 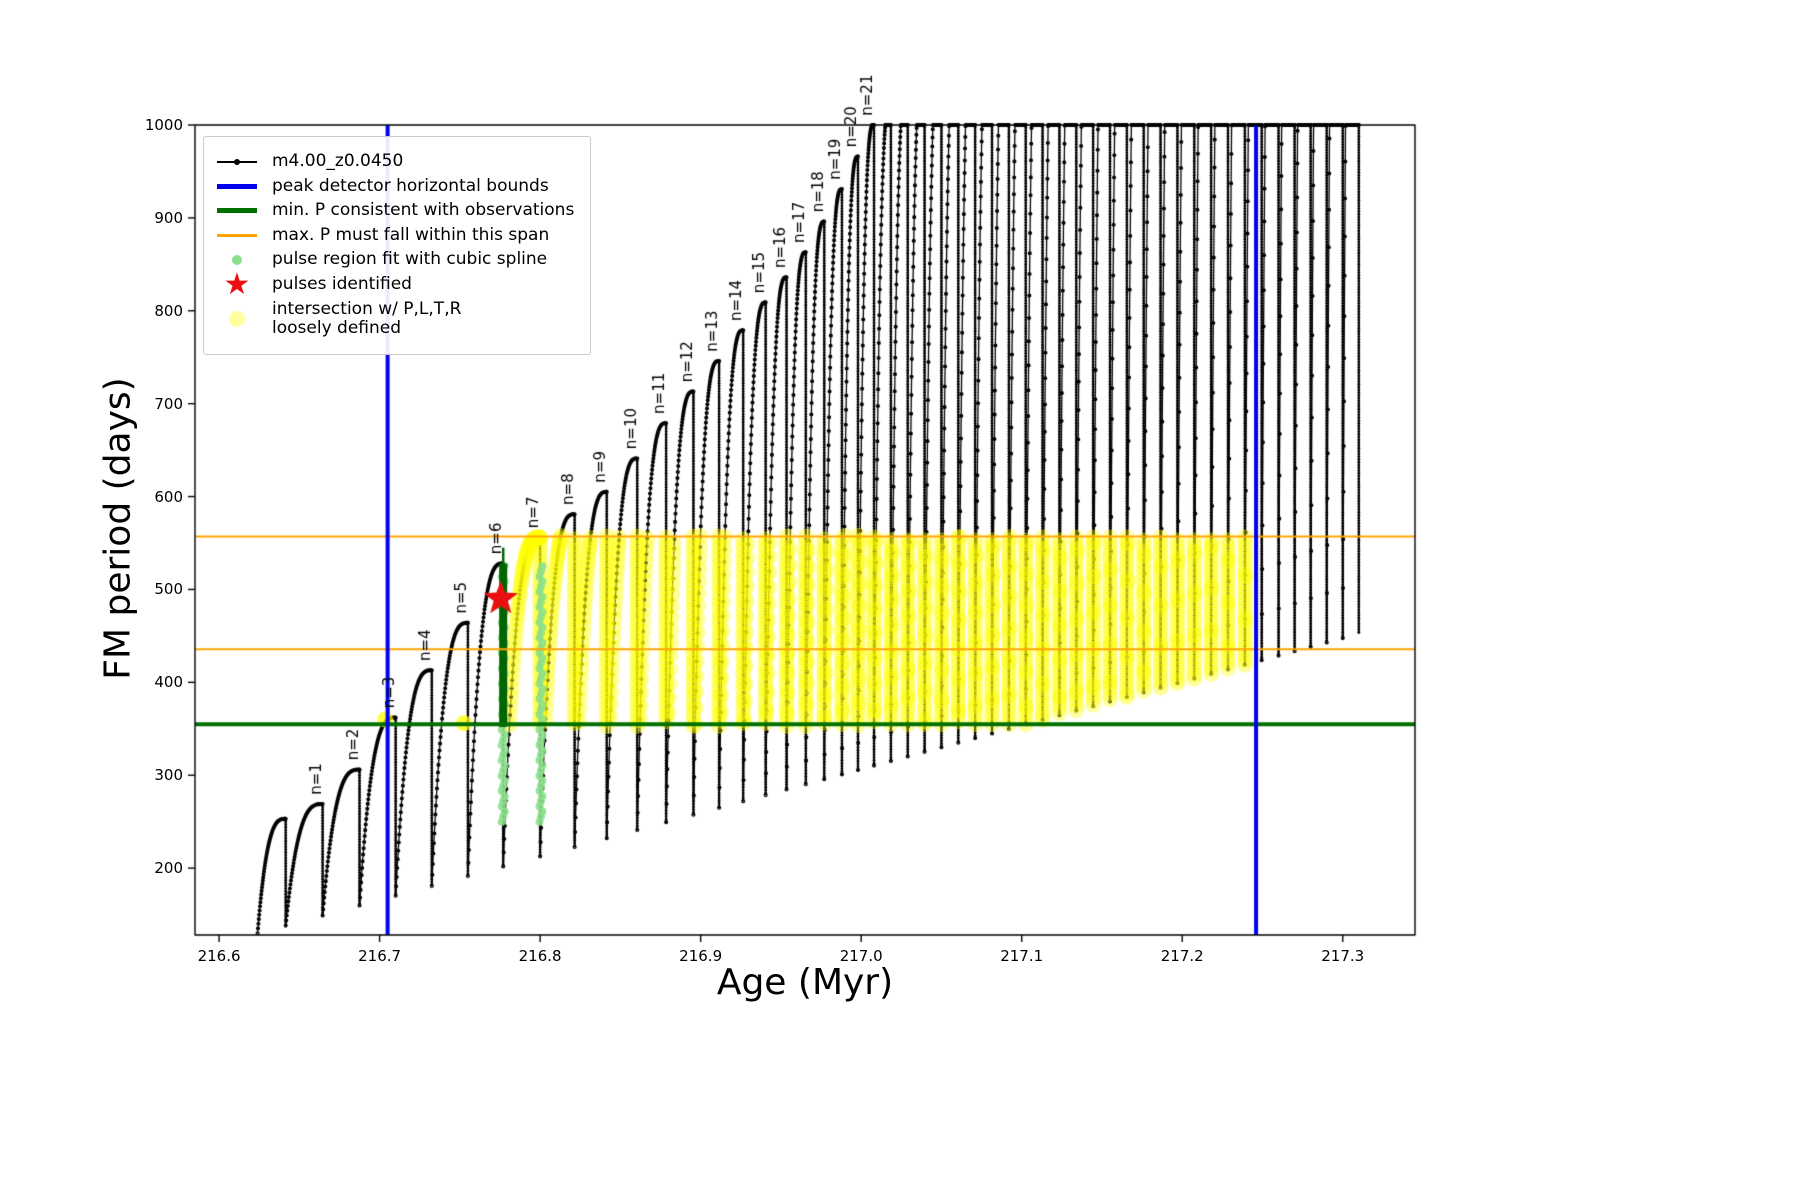 I want to click on x-axis-title: Age (Myr), so click(x=805, y=982).